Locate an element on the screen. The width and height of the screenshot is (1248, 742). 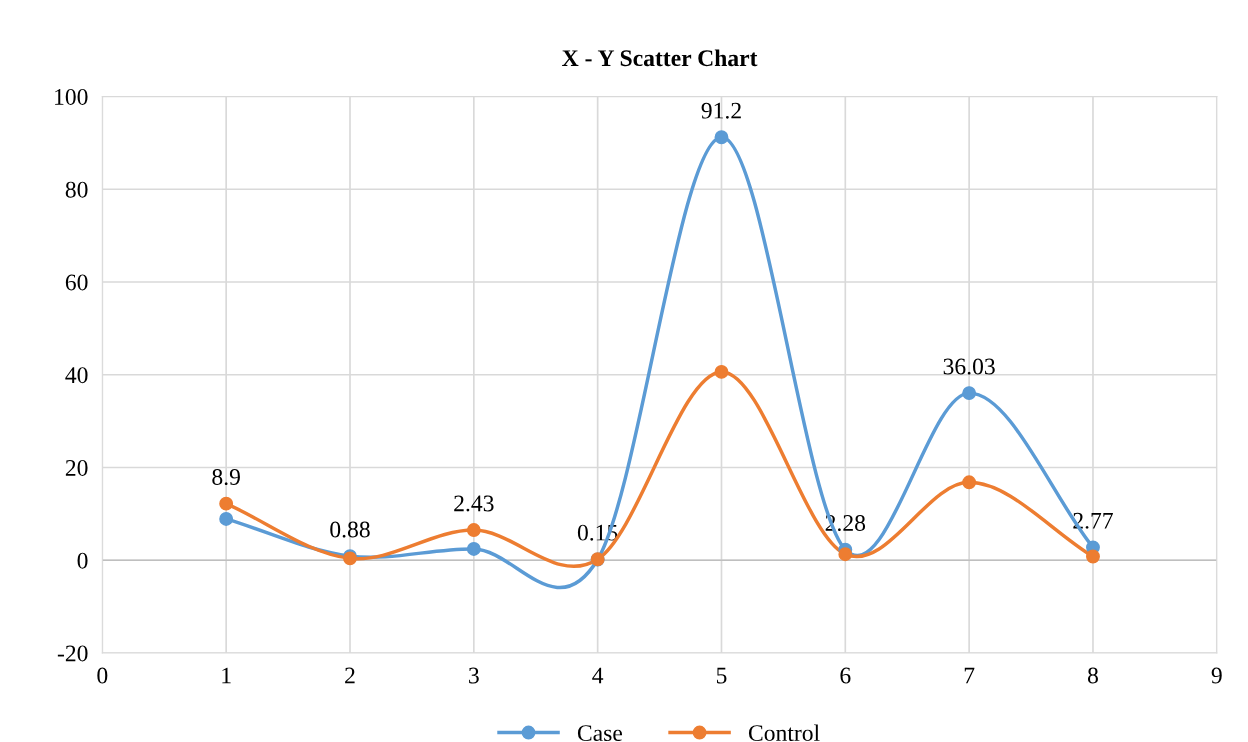
y-tick-label: 0 is located at coordinates (82, 560).